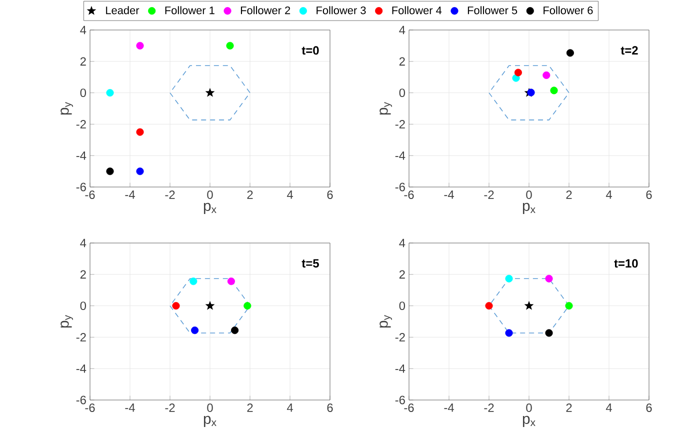 The image size is (682, 445). What do you see at coordinates (417, 10) in the screenshot?
I see `legend-label: Follower 4` at bounding box center [417, 10].